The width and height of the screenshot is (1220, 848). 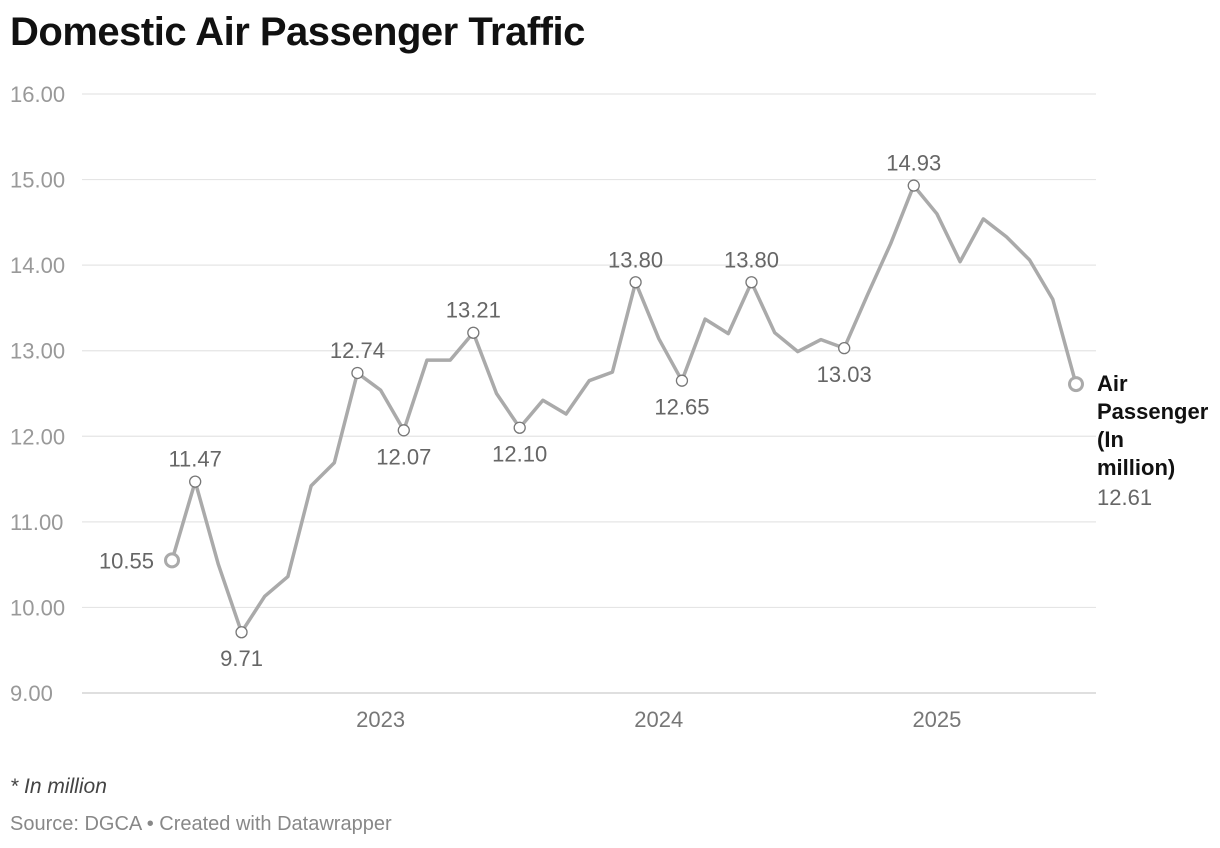 I want to click on x-axis-ticks: 2023 2024 2025, so click(x=658, y=719).